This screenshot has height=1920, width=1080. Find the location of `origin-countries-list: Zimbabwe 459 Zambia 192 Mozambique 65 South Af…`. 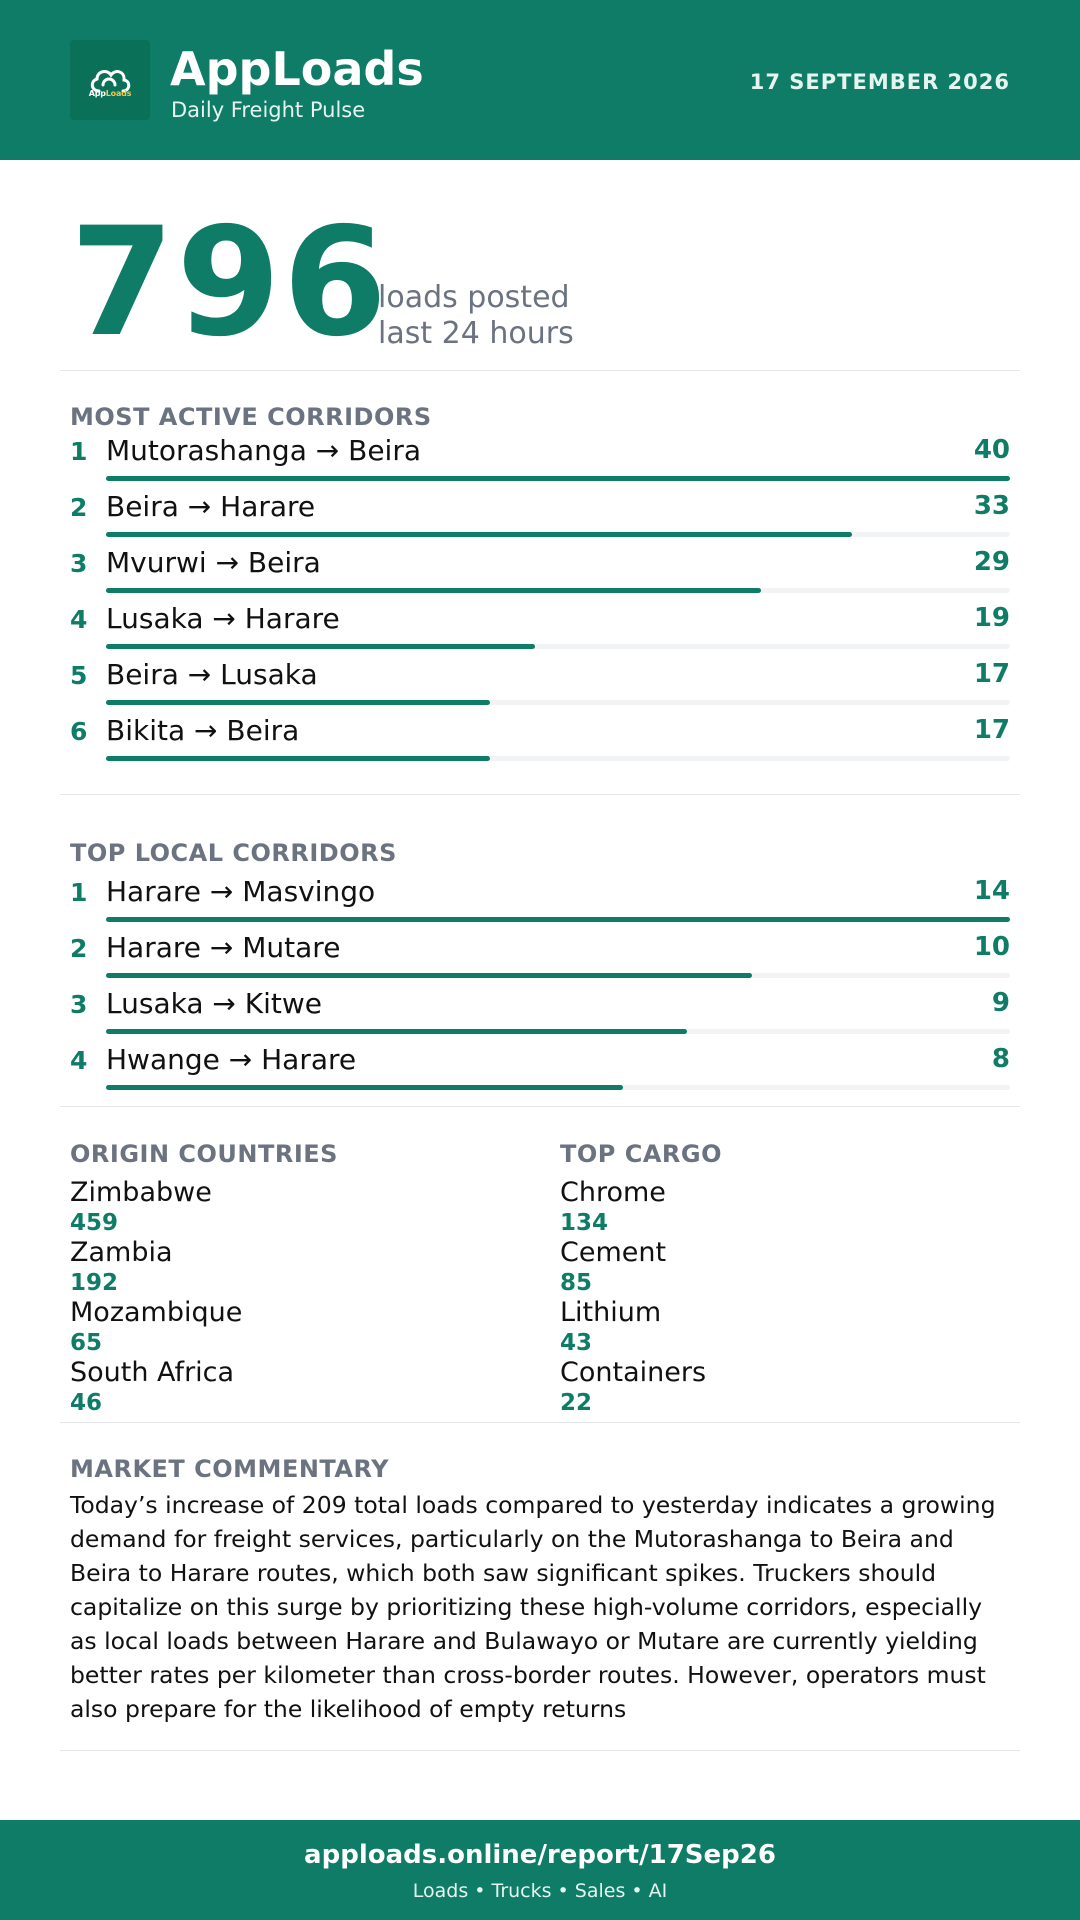

origin-countries-list: Zimbabwe 459 Zambia 192 Mozambique 65 South Af… is located at coordinates (290, 1298).